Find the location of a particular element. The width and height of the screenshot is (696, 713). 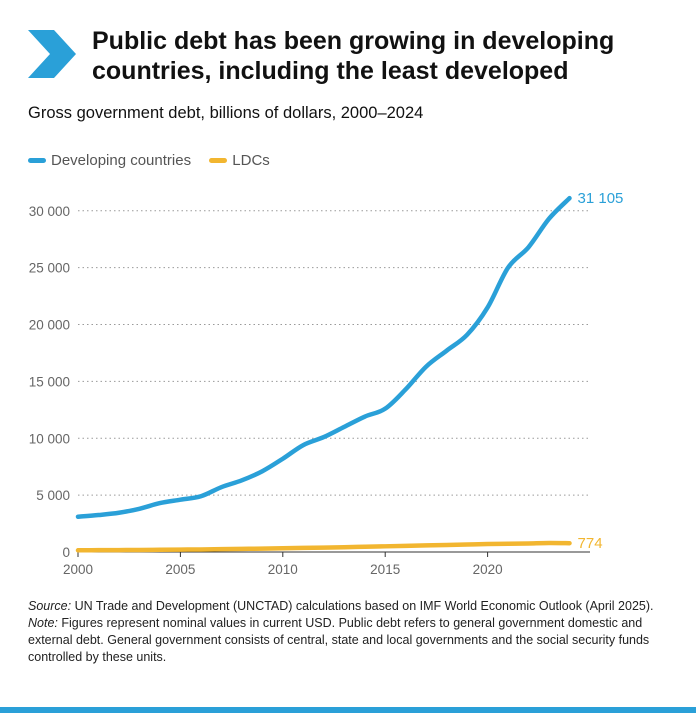

chart-legend: Developing countries LDCs is located at coordinates (156, 159).